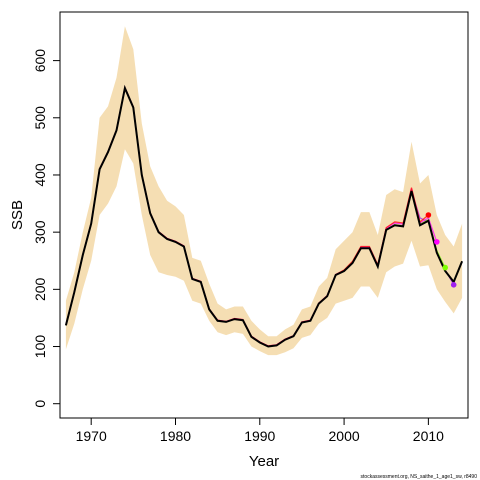 This screenshot has height=480, width=480. What do you see at coordinates (441, 250) in the screenshot?
I see `endpoint-layer` at bounding box center [441, 250].